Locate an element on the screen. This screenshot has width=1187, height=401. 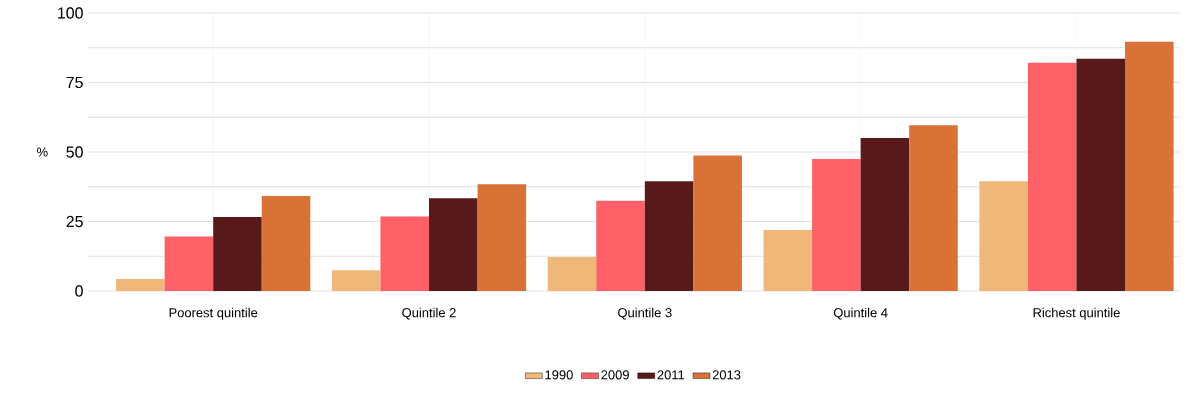
y-tick-label: 75 is located at coordinates (74, 82).